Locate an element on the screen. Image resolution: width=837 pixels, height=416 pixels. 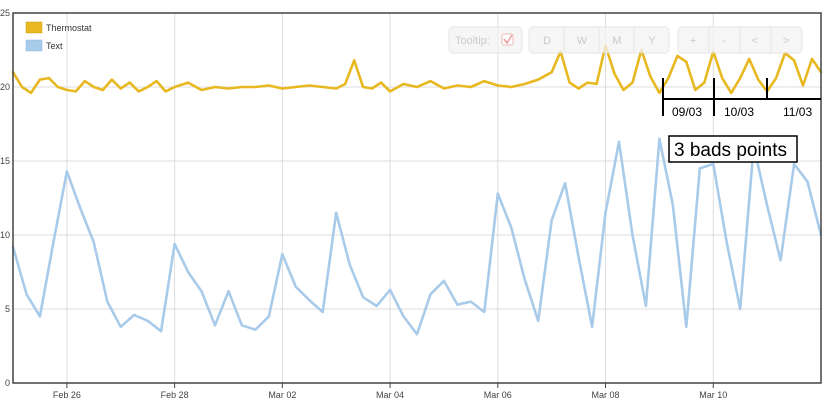
x-tick-label: Feb 28 is located at coordinates (175, 395).